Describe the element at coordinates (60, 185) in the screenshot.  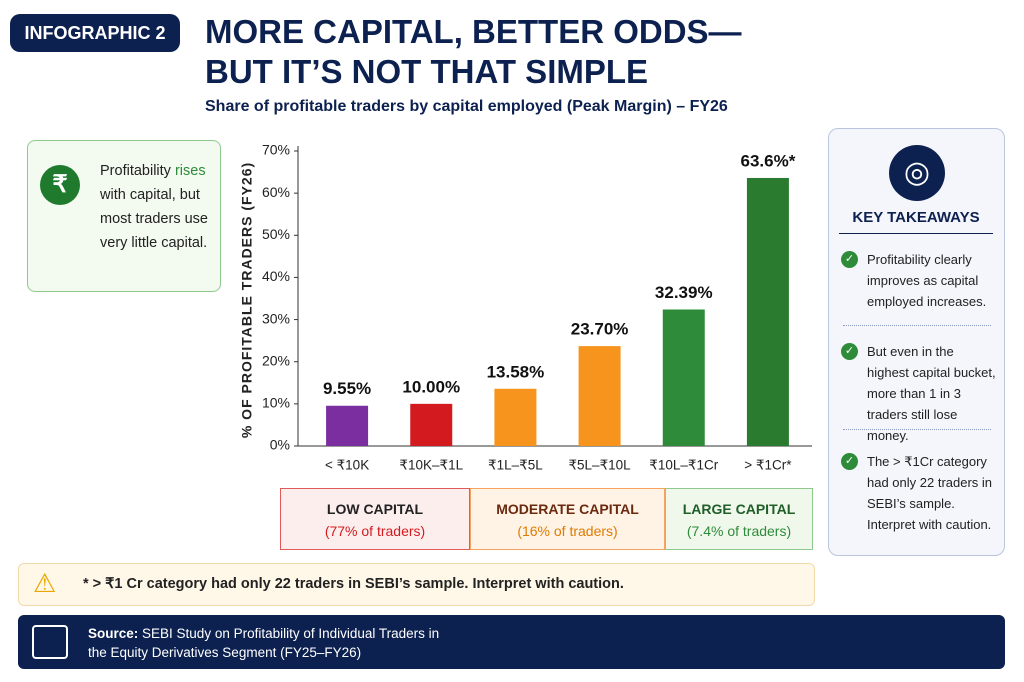
I see `rupee-icon: ₹` at that location.